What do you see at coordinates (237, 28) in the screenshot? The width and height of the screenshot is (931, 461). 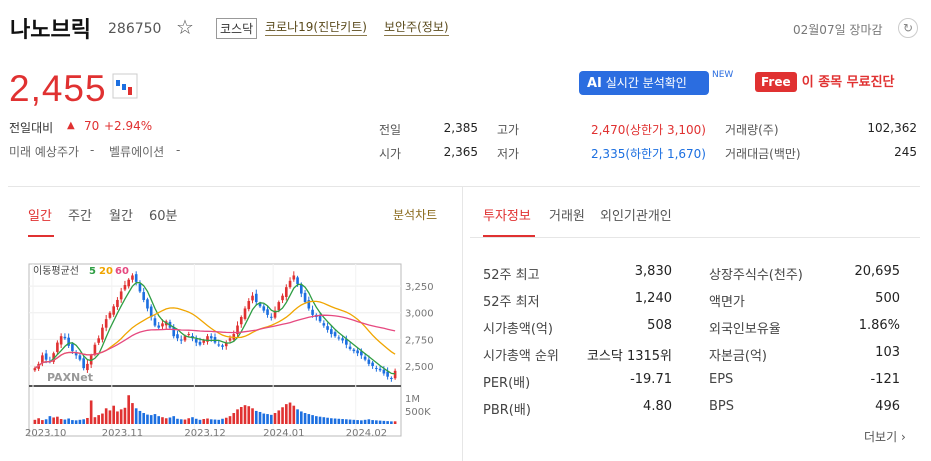 I see `market-badge: 코스닥` at bounding box center [237, 28].